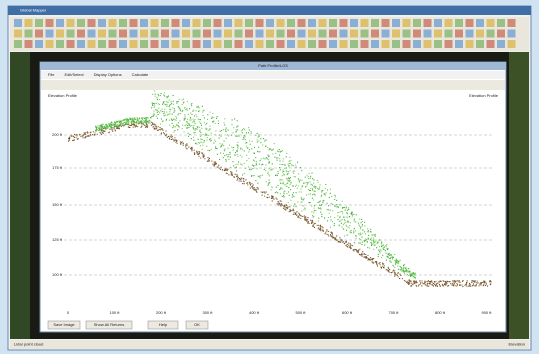  I want to click on button-label: Help, so click(163, 324).